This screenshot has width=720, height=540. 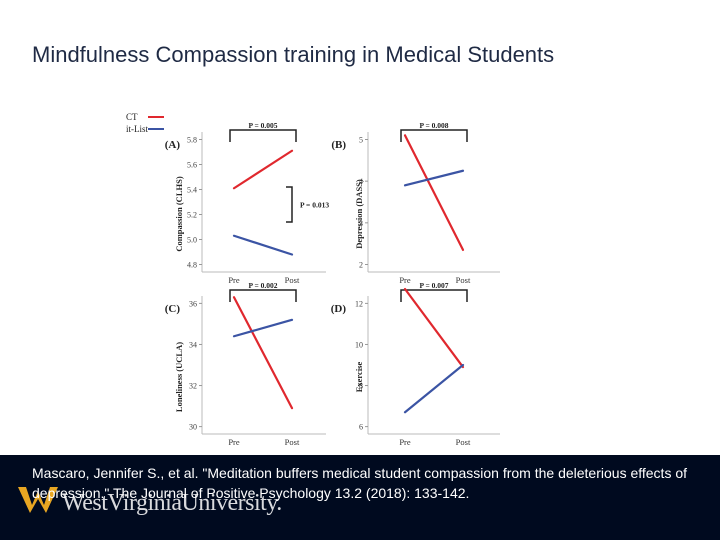 I want to click on p-value-annotation: P = 0.007, so click(x=433, y=285).